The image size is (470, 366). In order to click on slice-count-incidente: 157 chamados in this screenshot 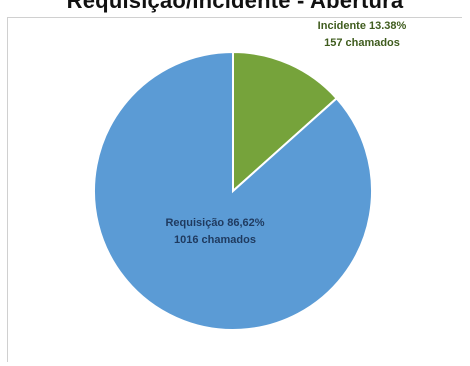, I will do `click(362, 43)`.